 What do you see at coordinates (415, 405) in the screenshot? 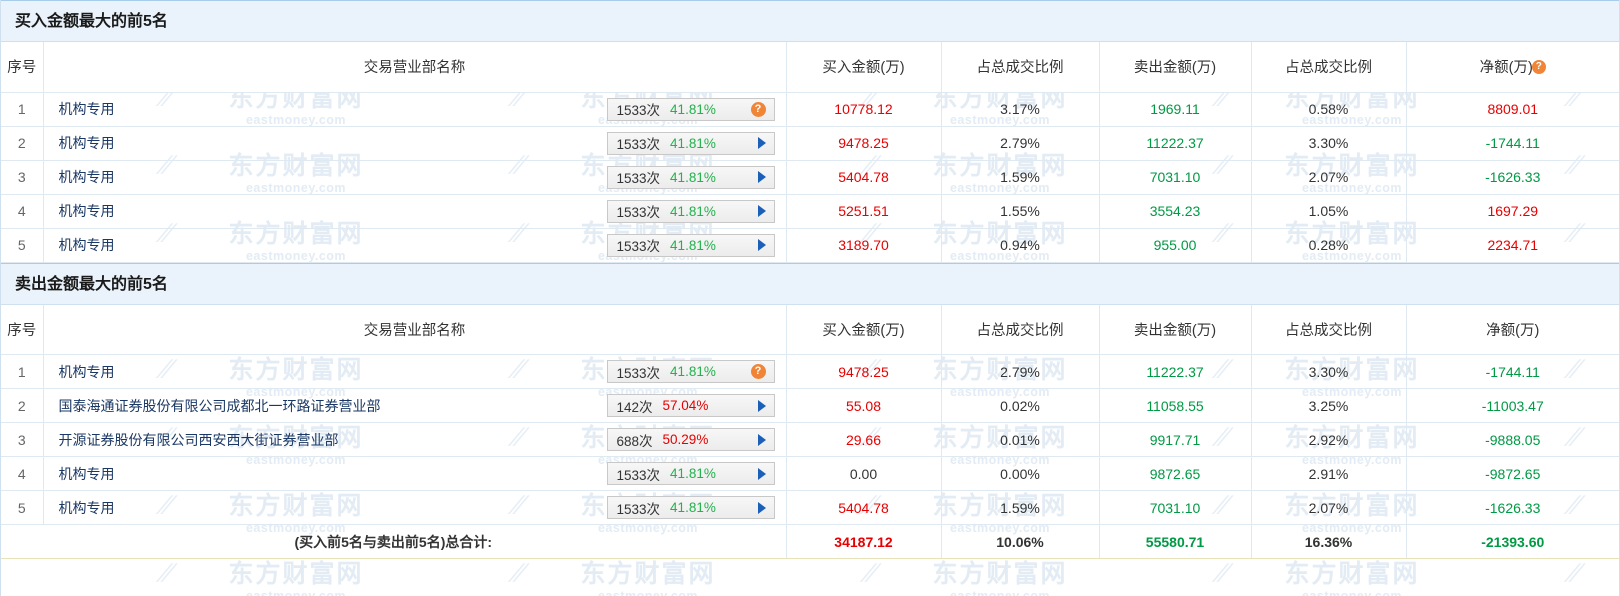
I see `row-branch-cell: 国泰海通证券股份有限公司成都北一环路证券营业部 142次 57.04%` at bounding box center [415, 405].